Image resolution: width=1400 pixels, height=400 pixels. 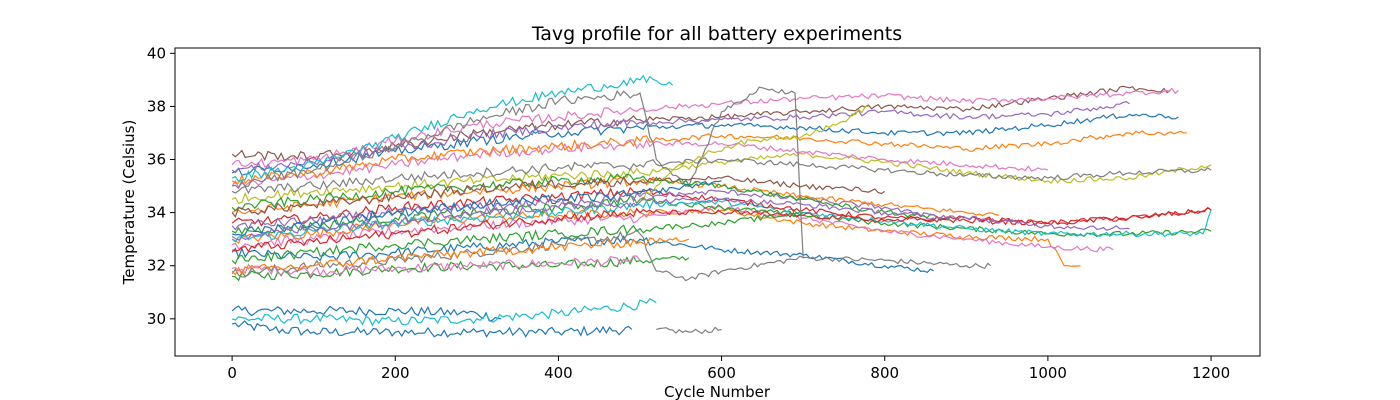 What do you see at coordinates (717, 391) in the screenshot?
I see `x-axis-label: Cycle Number` at bounding box center [717, 391].